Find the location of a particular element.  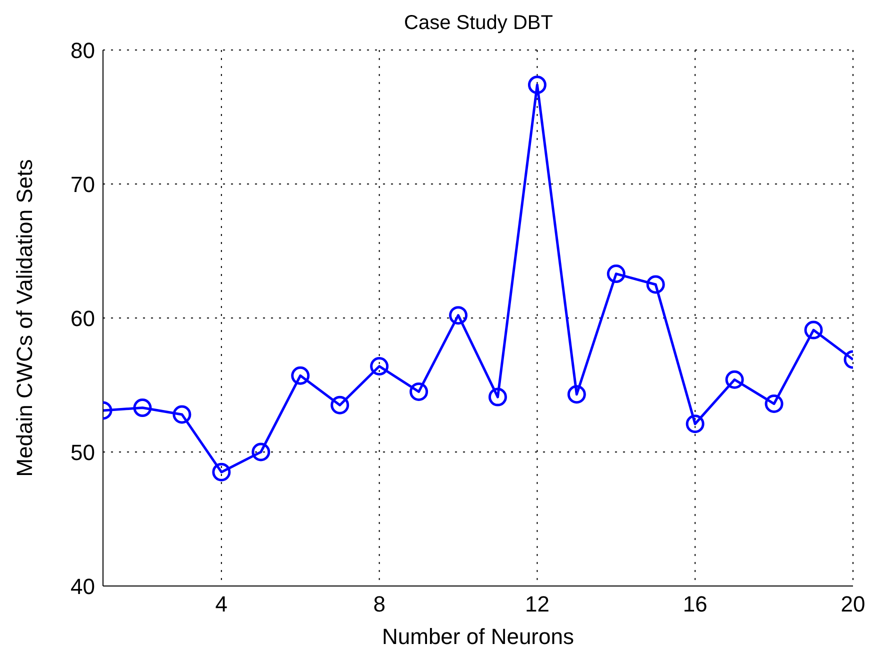

y-tick-label: 40 is located at coordinates (82, 586).